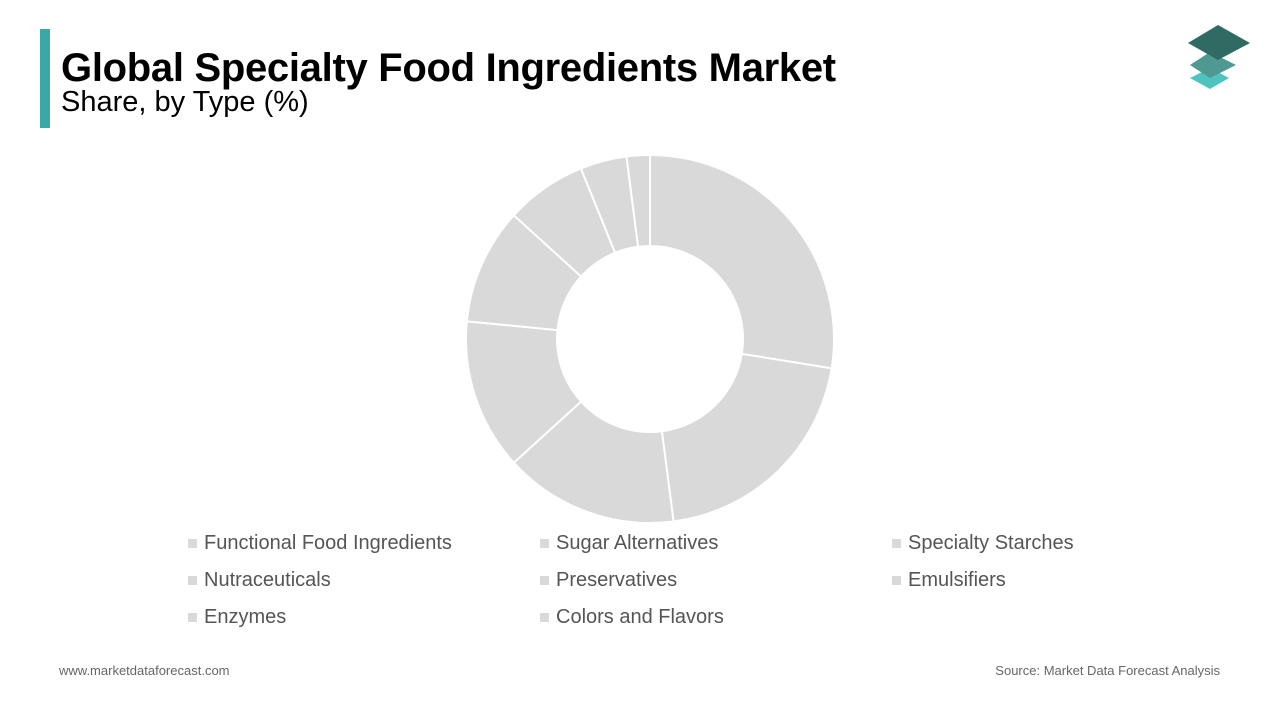 The width and height of the screenshot is (1280, 720). I want to click on legend-item-nutraceuticals: Nutraceuticals, so click(259, 580).